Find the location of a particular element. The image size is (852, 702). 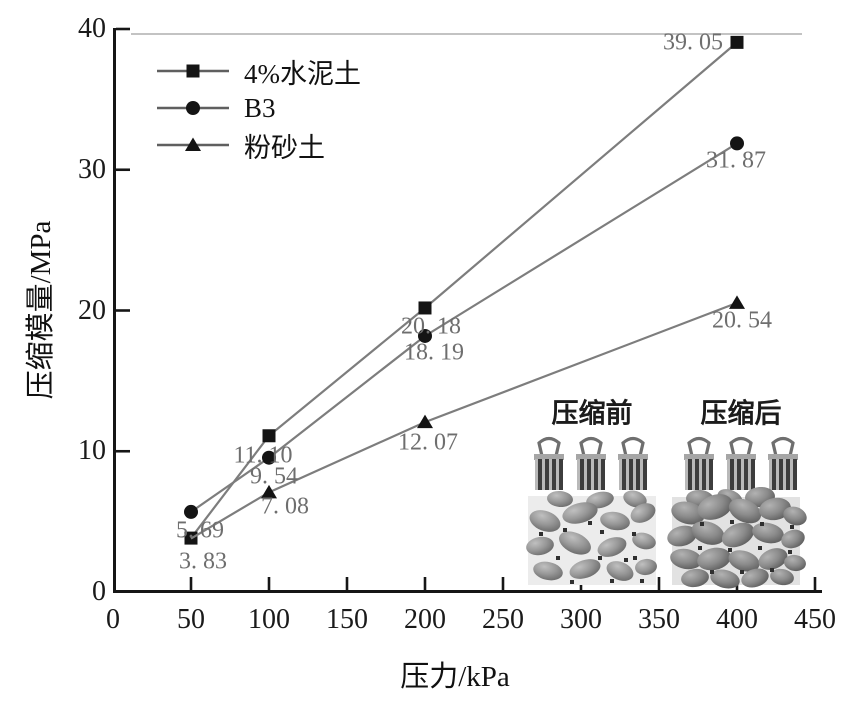

data-point-label: 20. 18 is located at coordinates (431, 326).